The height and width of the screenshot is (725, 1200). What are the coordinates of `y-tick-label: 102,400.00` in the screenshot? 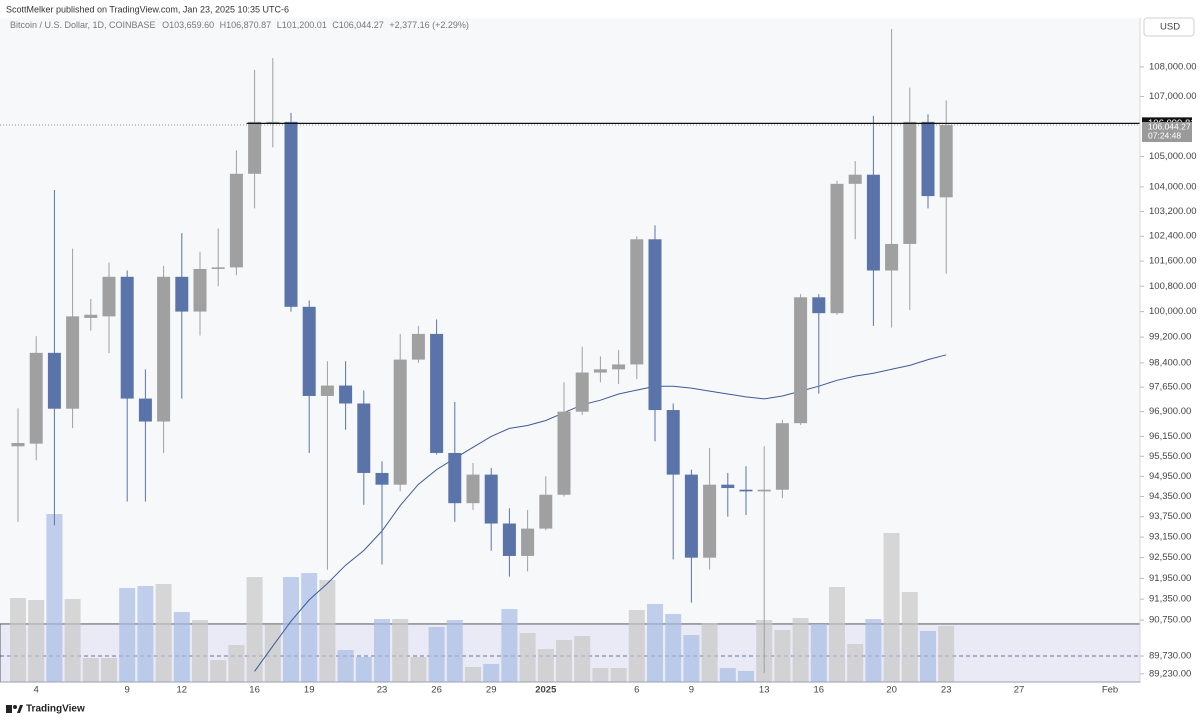 It's located at (1173, 236).